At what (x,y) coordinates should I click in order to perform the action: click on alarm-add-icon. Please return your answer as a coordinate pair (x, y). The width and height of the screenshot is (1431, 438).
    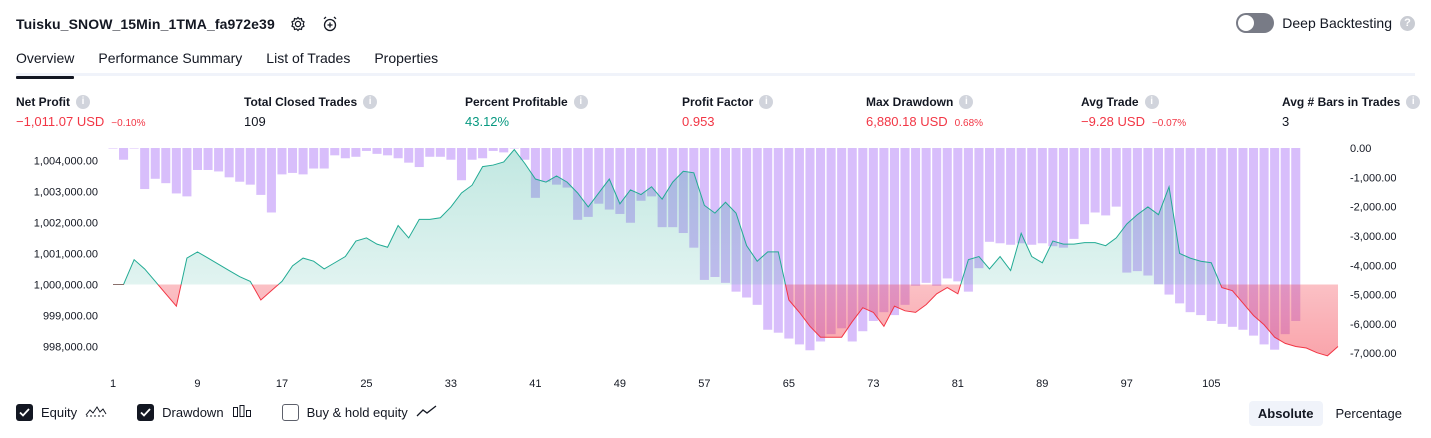
    Looking at the image, I should click on (330, 24).